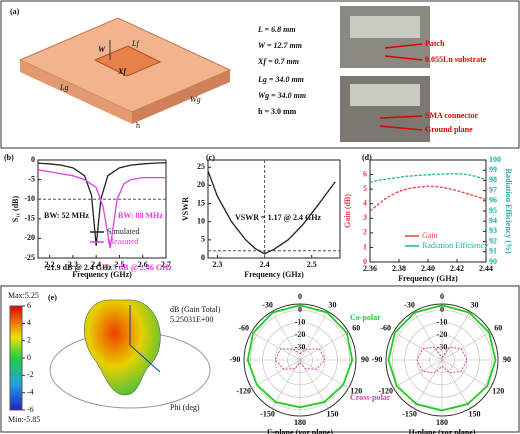 This screenshot has width=520, height=434. I want to click on y-tick-label: -5, so click(31, 178).